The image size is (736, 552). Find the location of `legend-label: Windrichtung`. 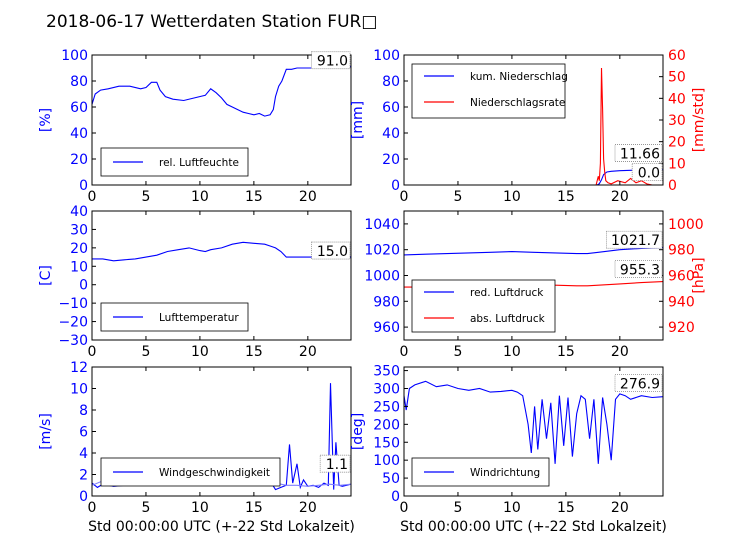

legend-label: Windrichtung is located at coordinates (505, 473).